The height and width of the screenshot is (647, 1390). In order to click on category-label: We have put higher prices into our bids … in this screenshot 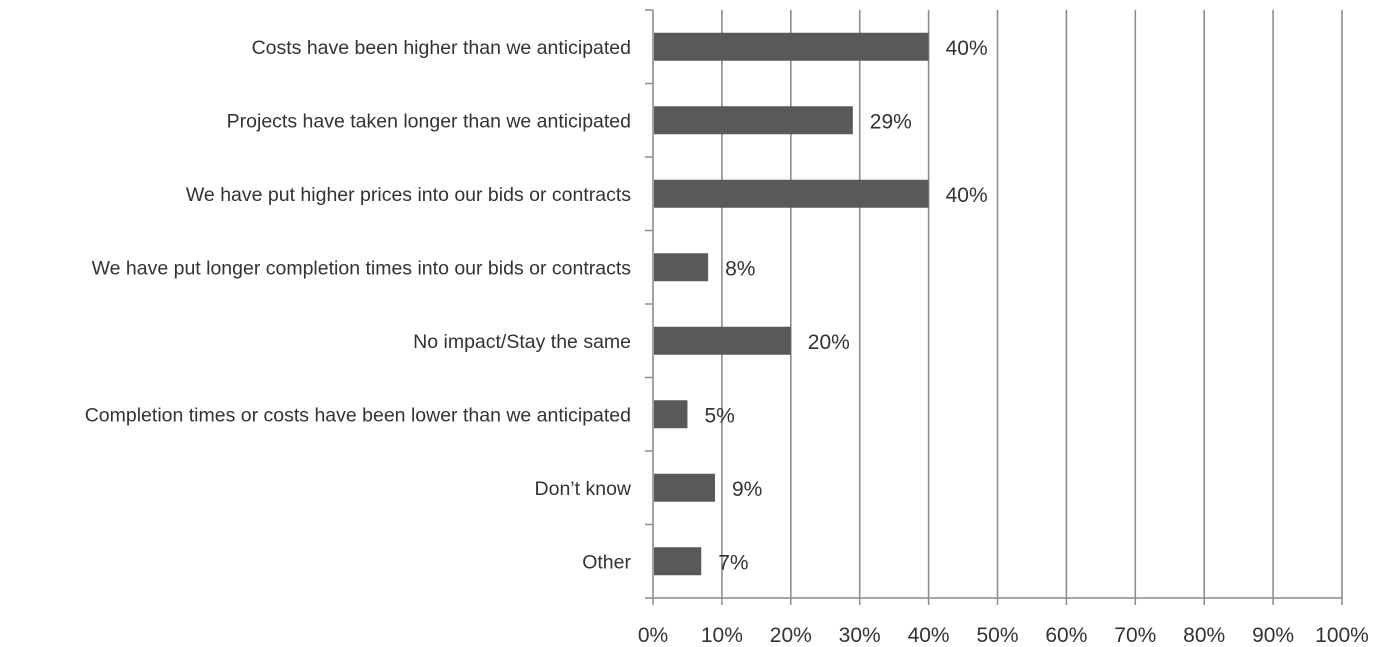, I will do `click(408, 195)`.